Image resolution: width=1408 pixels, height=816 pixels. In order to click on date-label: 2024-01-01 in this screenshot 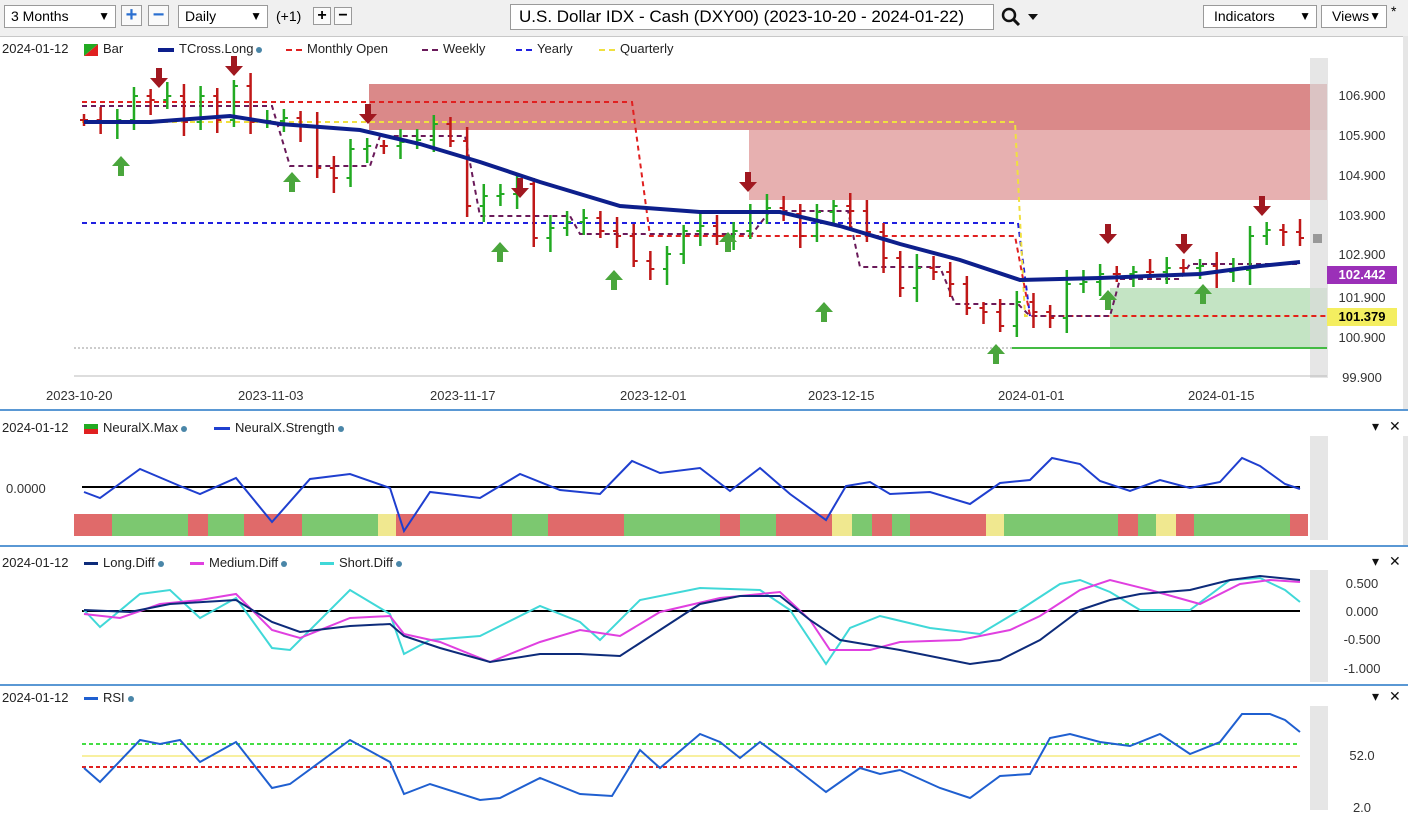, I will do `click(1031, 395)`.